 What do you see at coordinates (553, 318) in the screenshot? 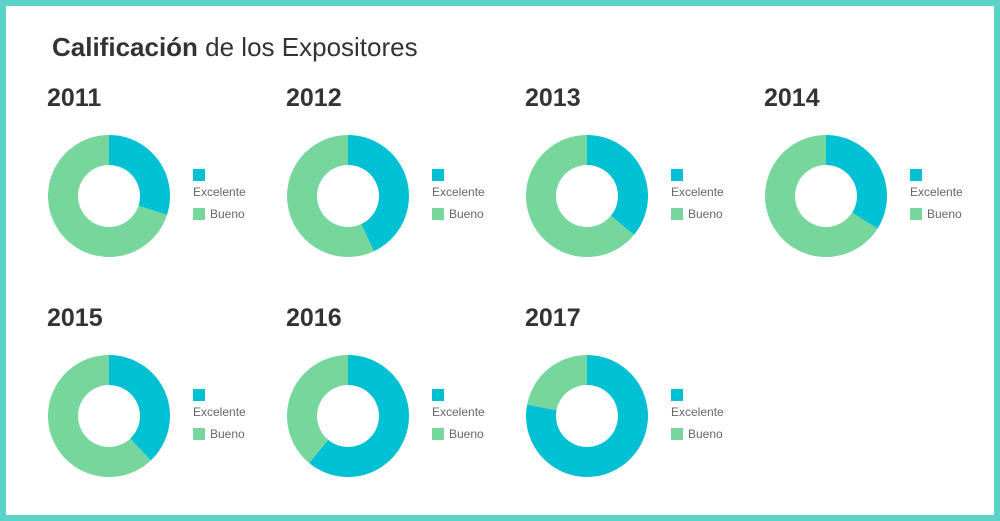
I see `chart-title: 2017` at bounding box center [553, 318].